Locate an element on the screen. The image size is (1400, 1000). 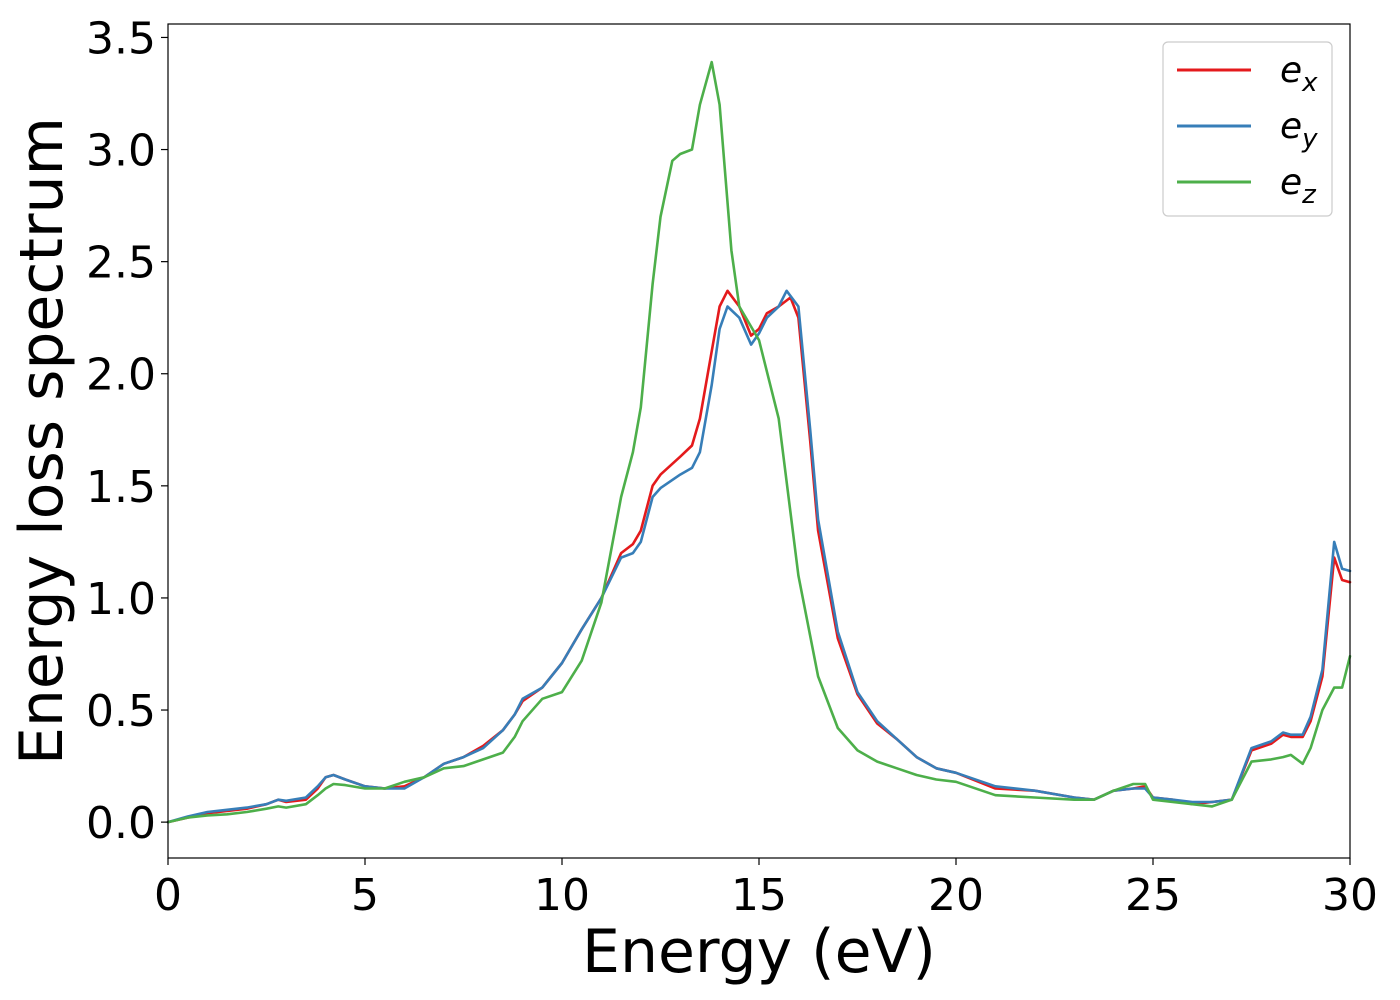
x-tick-label: 0 is located at coordinates (168, 895).